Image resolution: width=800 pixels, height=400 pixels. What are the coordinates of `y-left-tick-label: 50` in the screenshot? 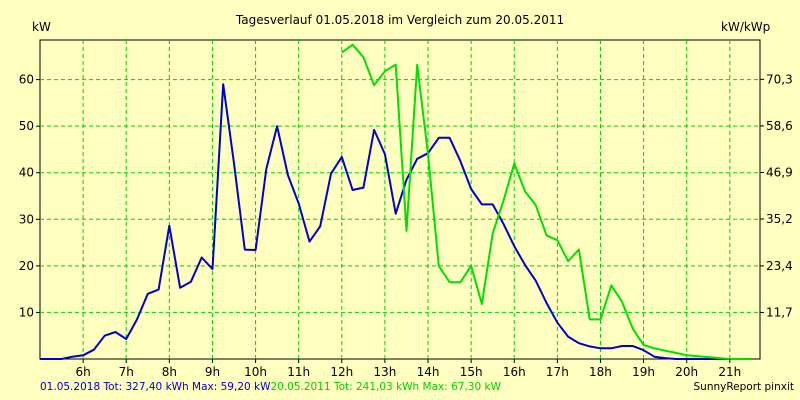 It's located at (26, 126).